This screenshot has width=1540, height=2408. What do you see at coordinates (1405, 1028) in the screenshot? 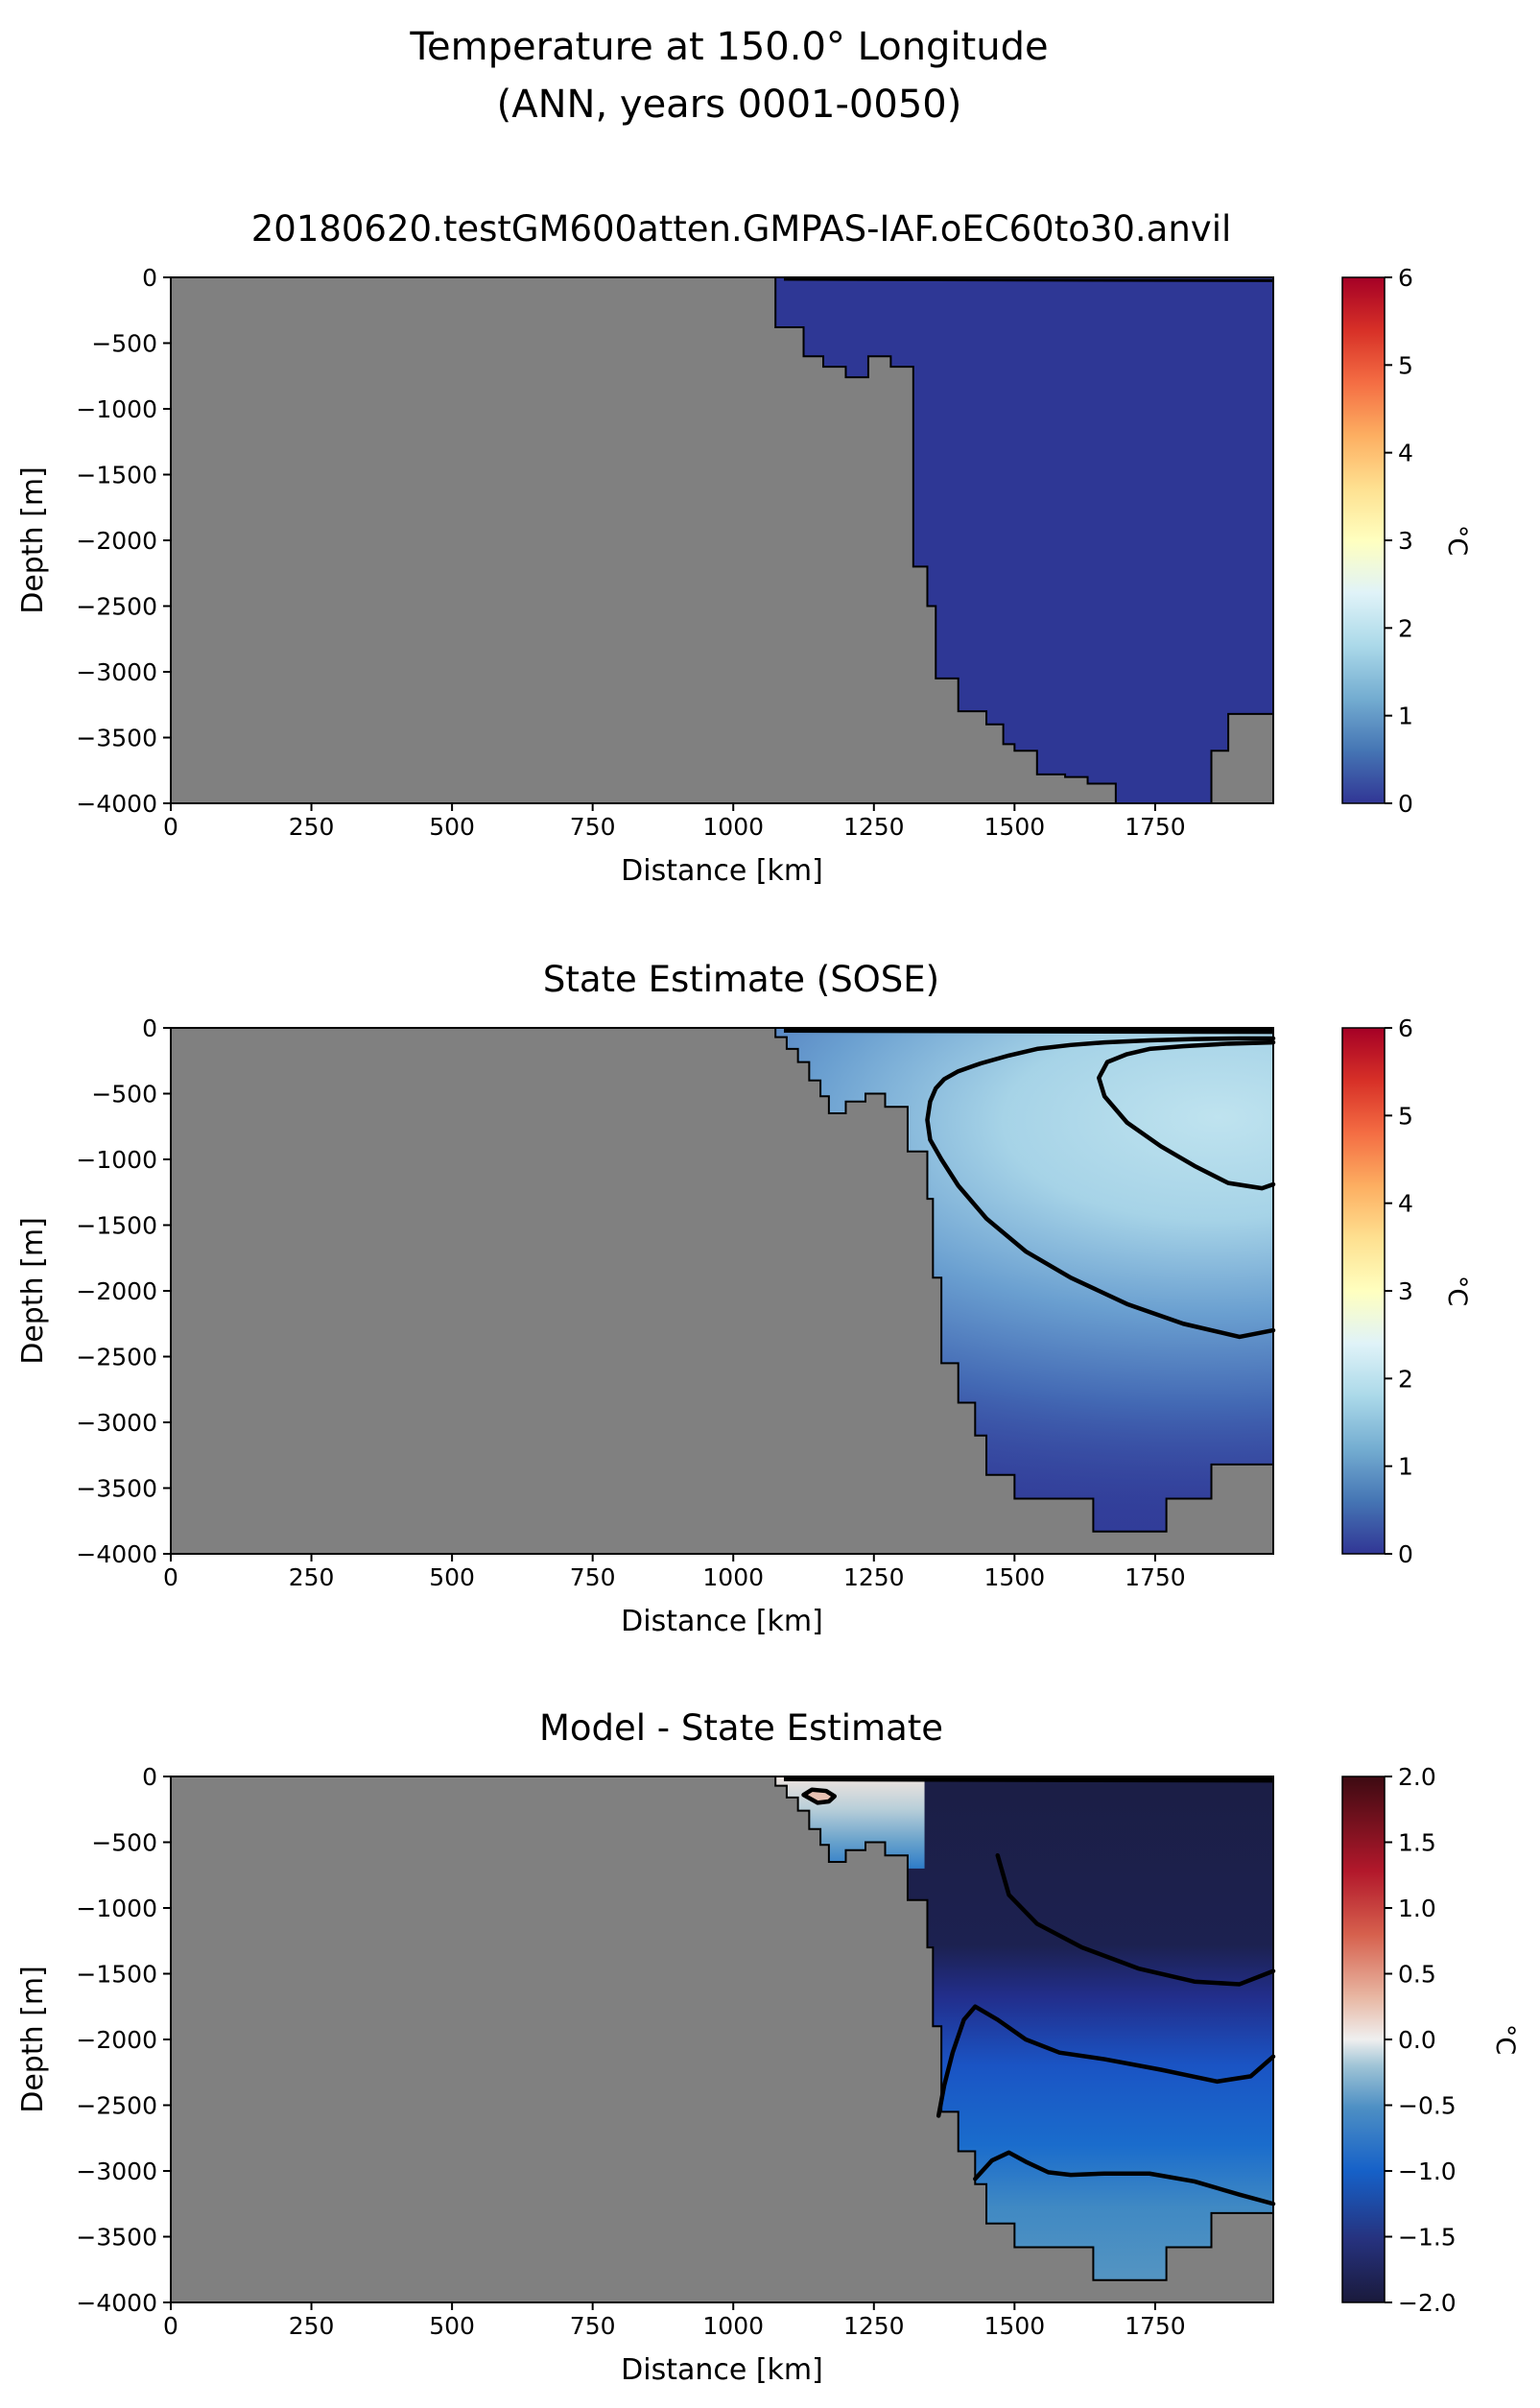
I see `colorbar-tick-label: 6` at bounding box center [1405, 1028].